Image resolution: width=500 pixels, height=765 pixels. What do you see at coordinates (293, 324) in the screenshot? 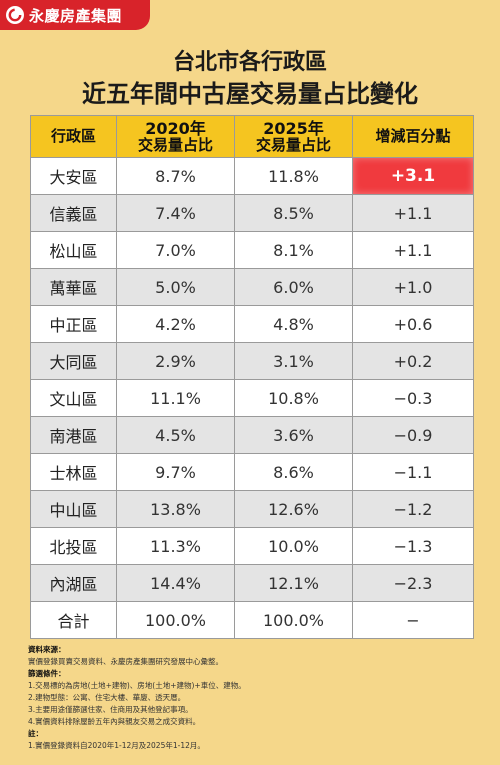
I see `cell-2025: 4.8%` at bounding box center [293, 324].